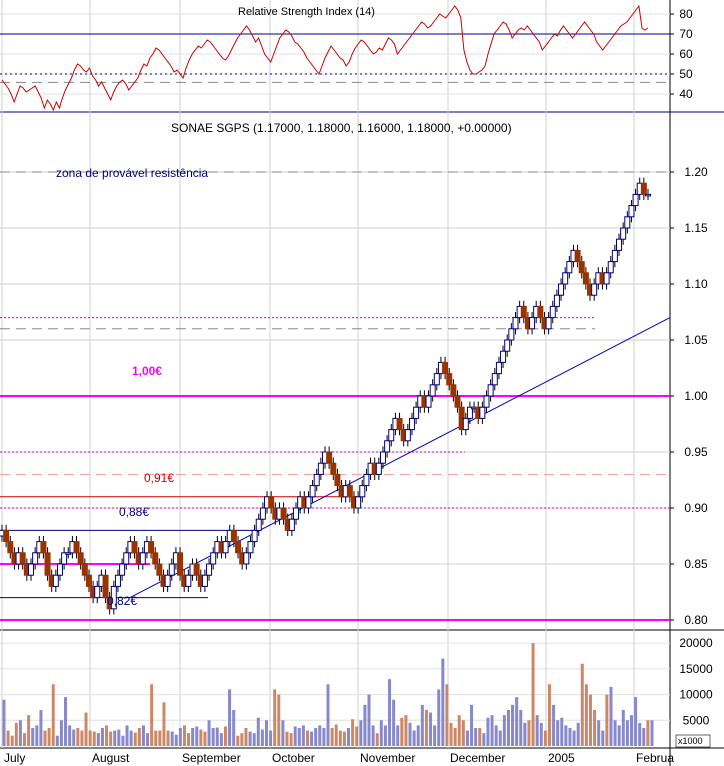 This screenshot has height=766, width=724. Describe the element at coordinates (696, 284) in the screenshot. I see `price-tick-label: 1.10` at that location.